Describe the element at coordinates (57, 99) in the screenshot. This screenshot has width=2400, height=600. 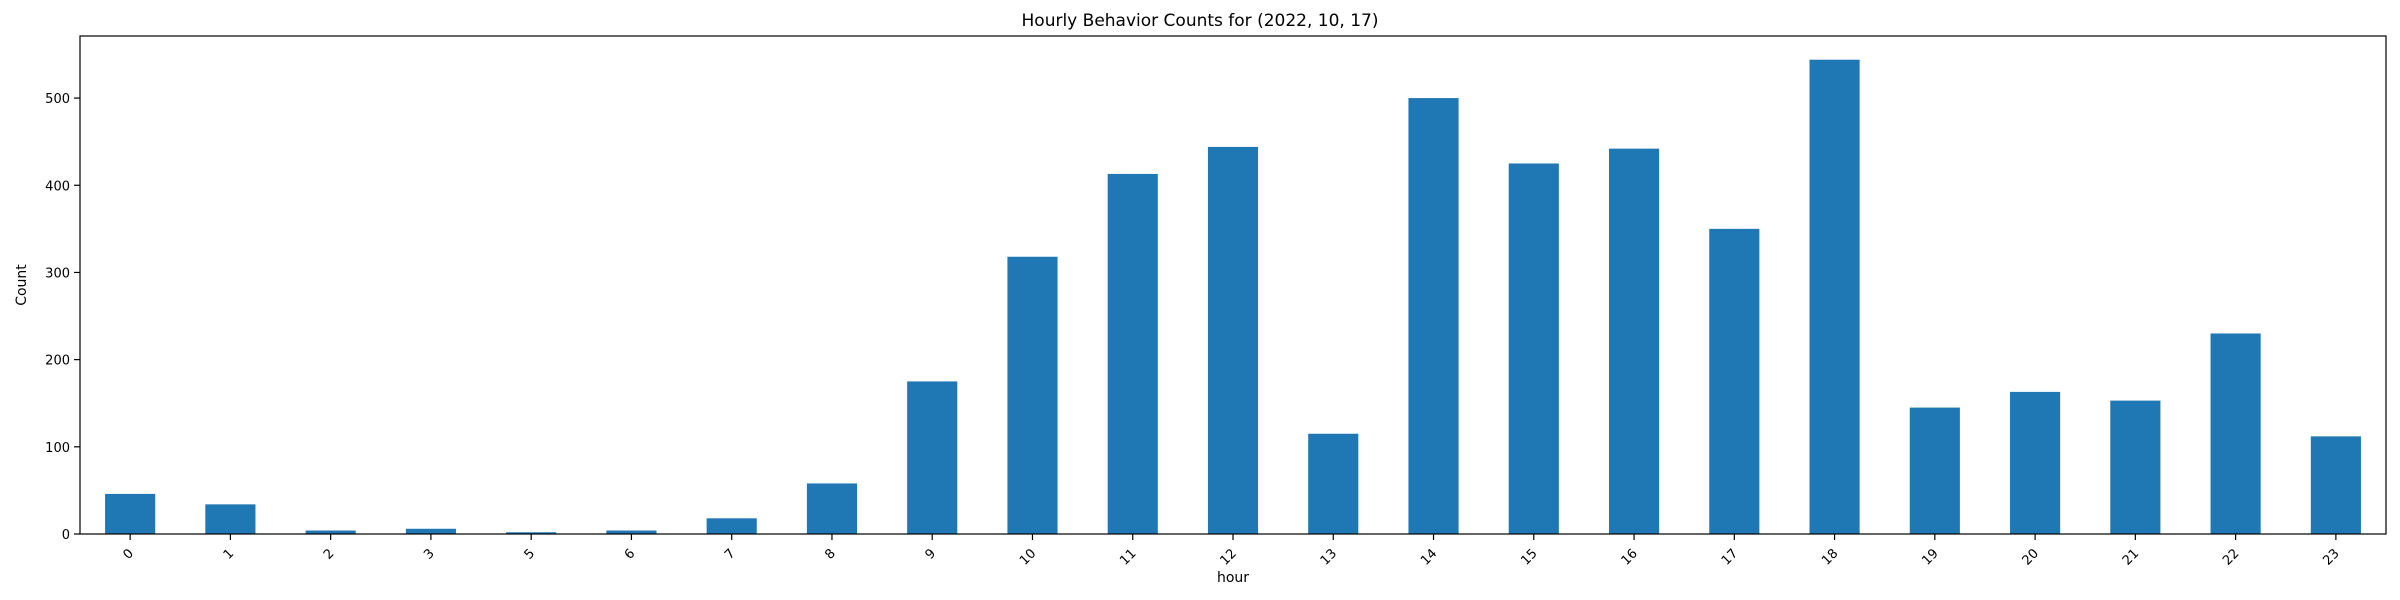
I see `y-tick-label: 500` at that location.